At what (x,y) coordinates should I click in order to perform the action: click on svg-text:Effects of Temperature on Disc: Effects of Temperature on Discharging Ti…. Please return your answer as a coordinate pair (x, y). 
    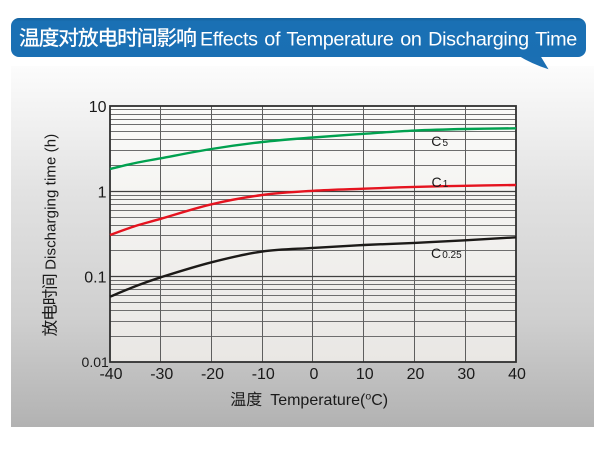
    Looking at the image, I should click on (388, 39).